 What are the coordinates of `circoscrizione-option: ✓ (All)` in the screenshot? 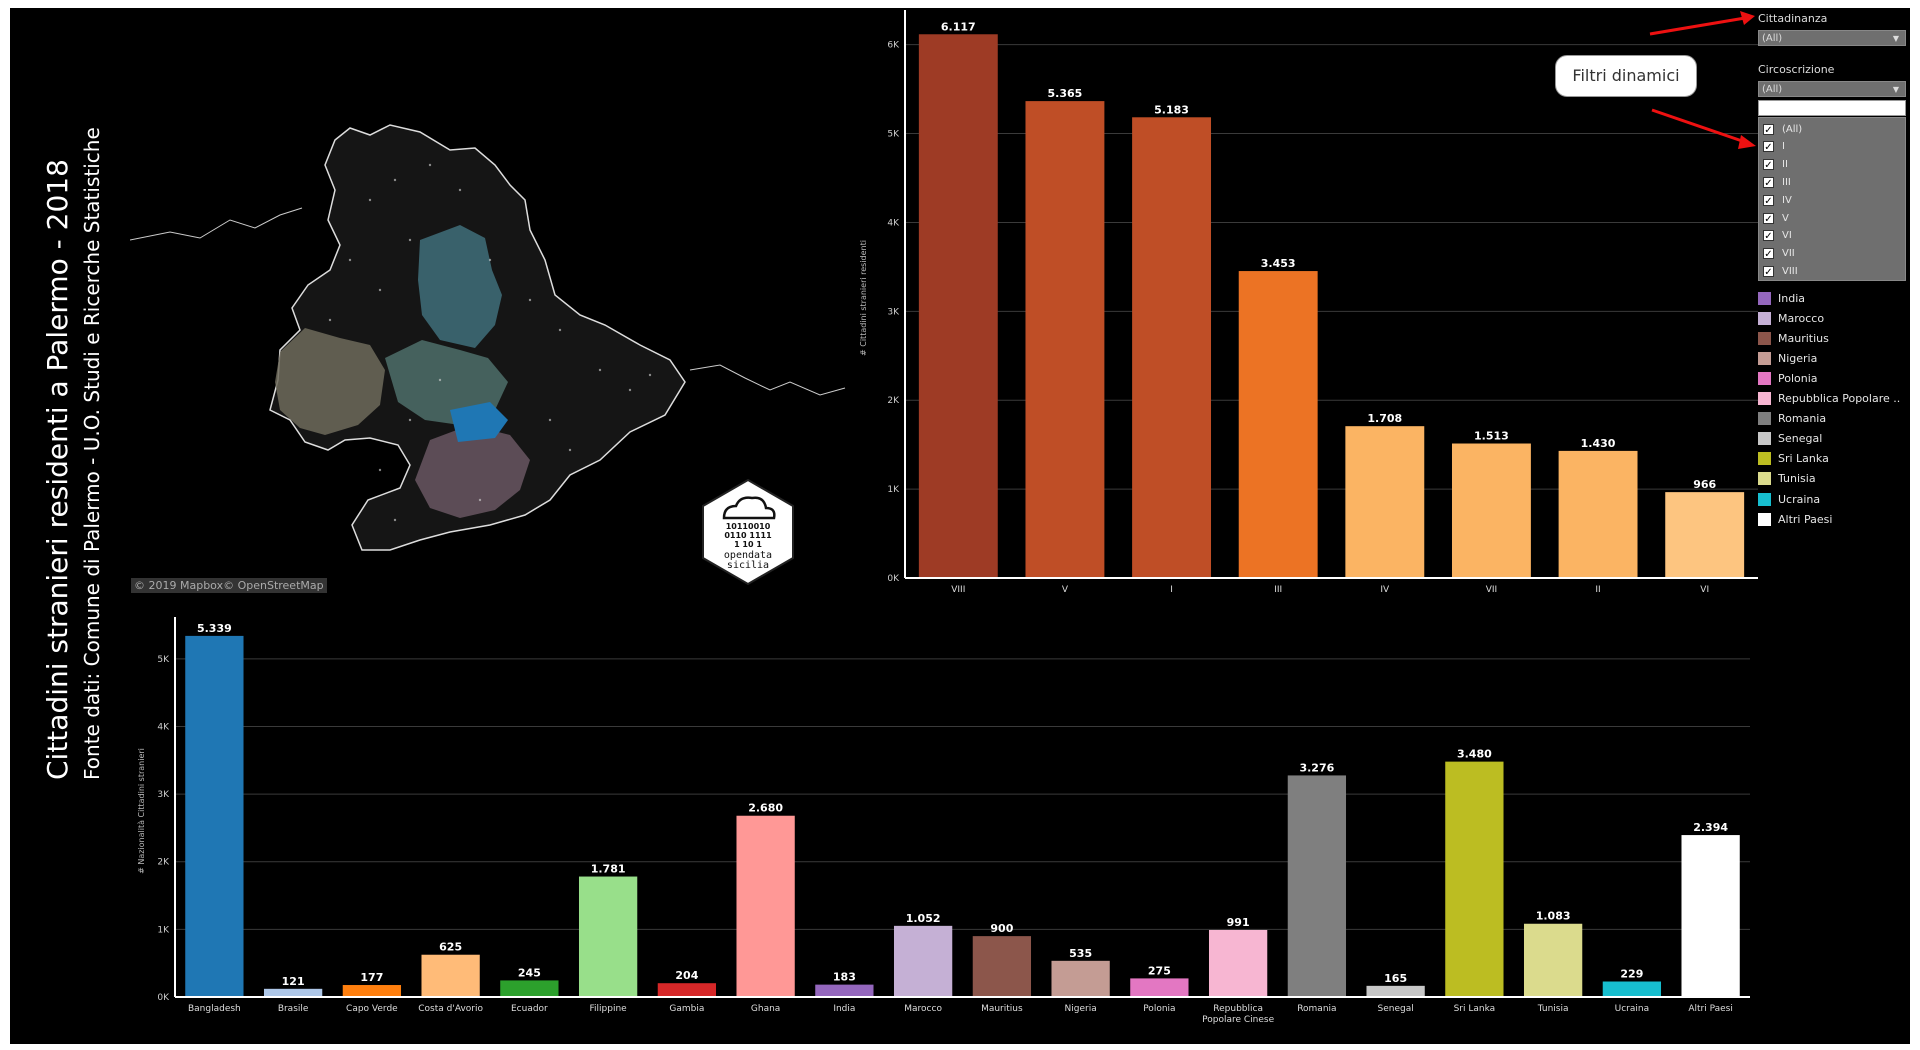 It's located at (1782, 129).